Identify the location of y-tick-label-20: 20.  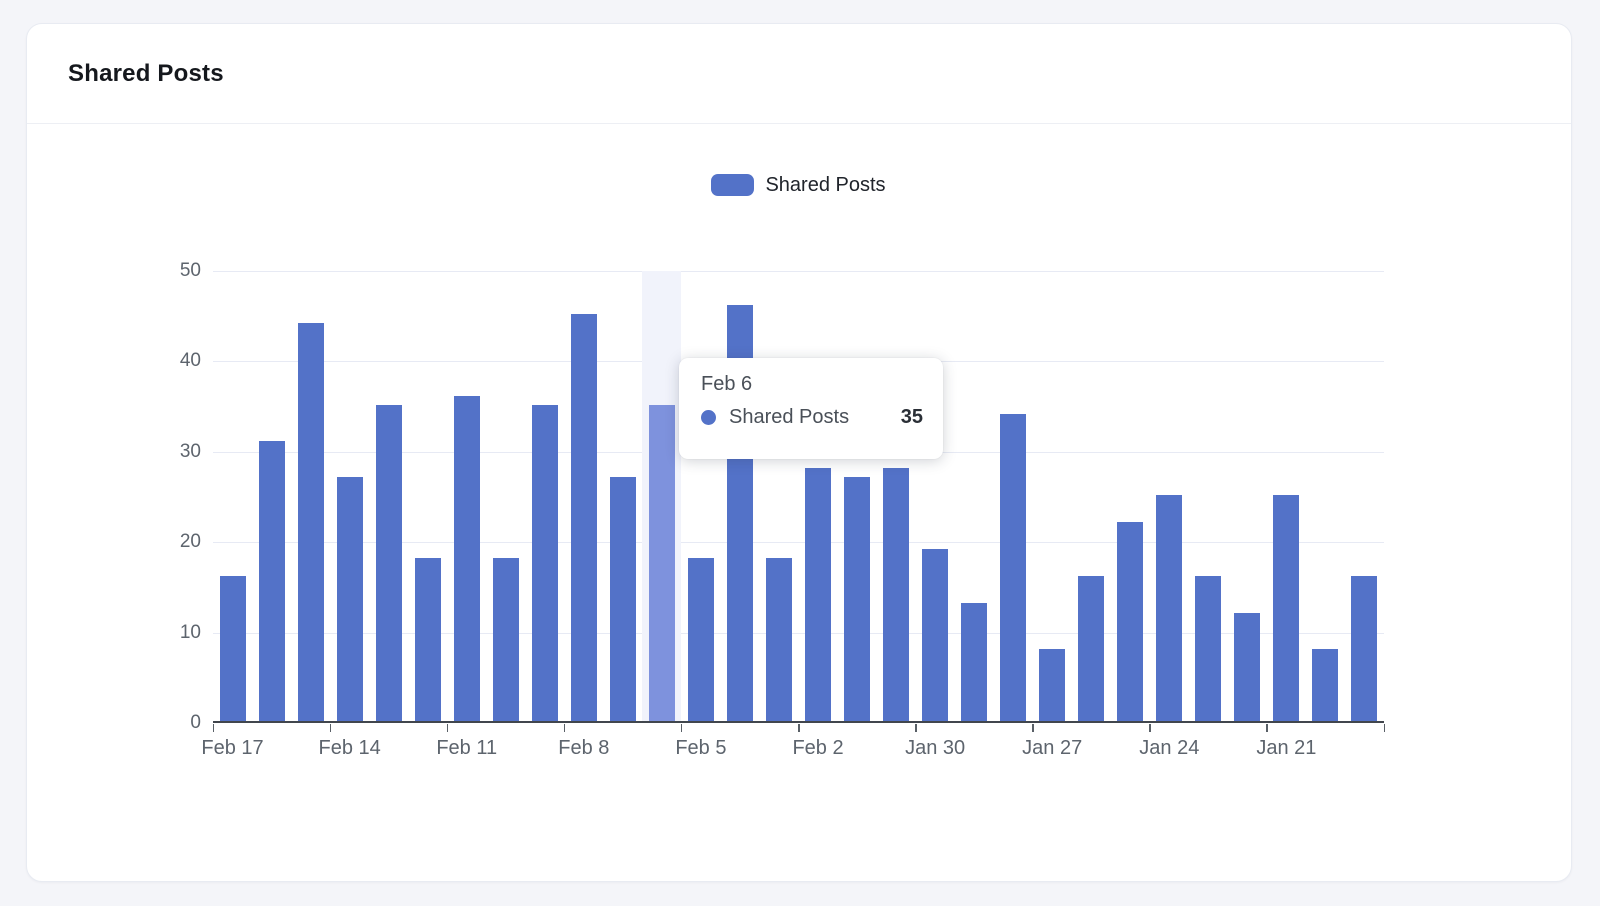
(190, 542).